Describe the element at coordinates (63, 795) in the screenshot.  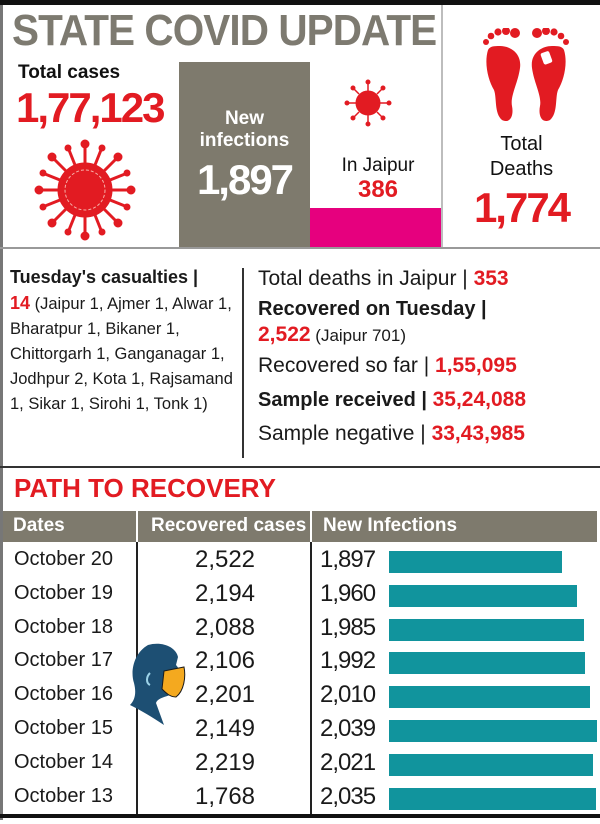
I see `cell-date: October 13` at that location.